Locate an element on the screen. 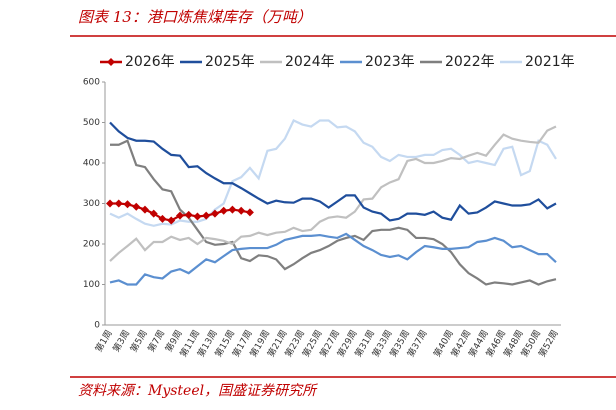 The width and height of the screenshot is (616, 410). legend-label: 2025年 is located at coordinates (230, 62).